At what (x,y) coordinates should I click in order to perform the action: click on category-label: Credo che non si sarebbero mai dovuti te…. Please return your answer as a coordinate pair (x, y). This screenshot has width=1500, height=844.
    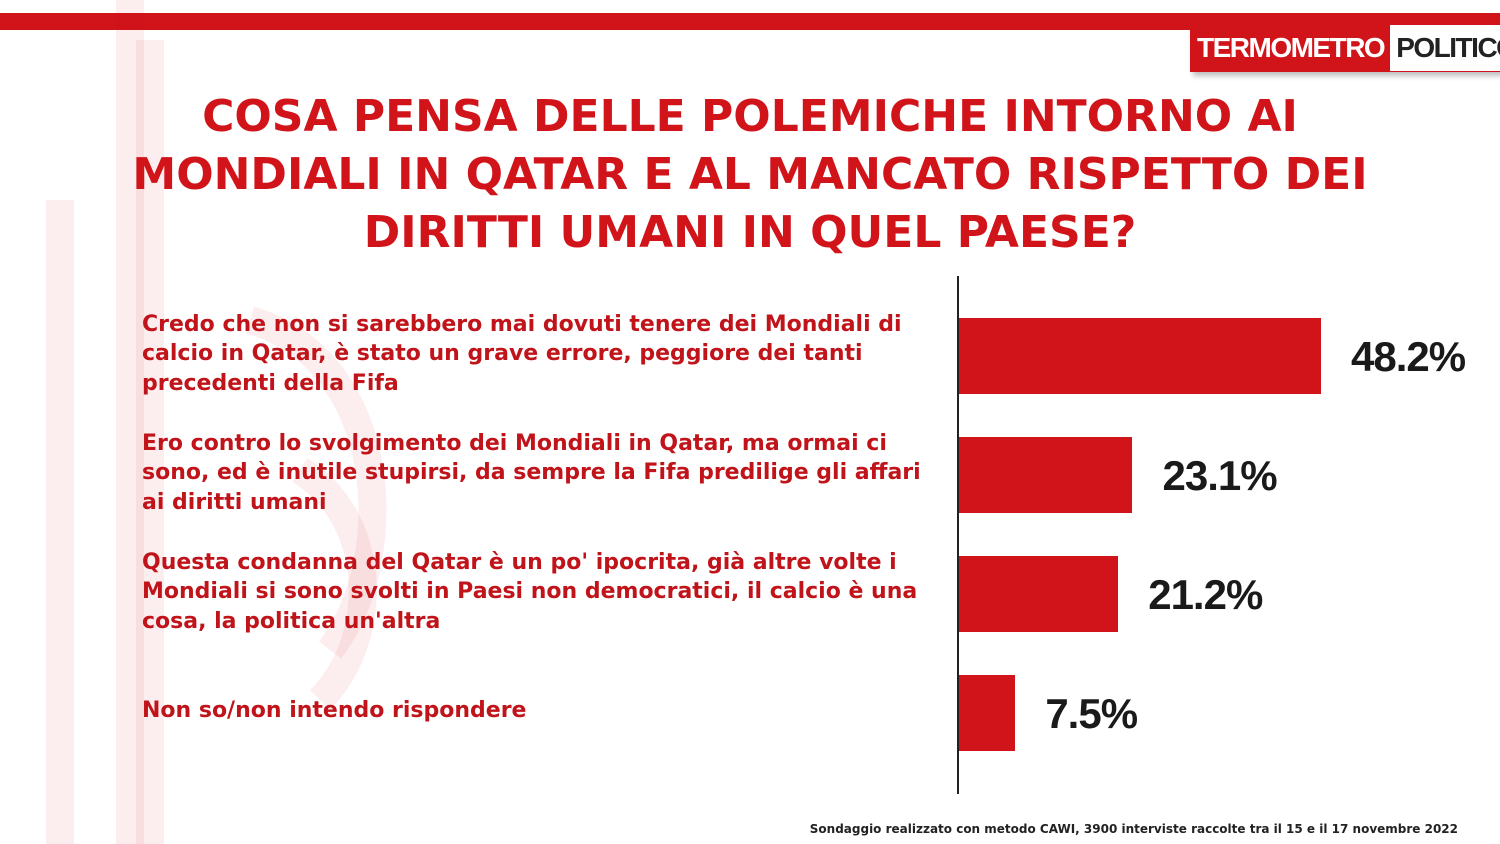
    Looking at the image, I should click on (549, 354).